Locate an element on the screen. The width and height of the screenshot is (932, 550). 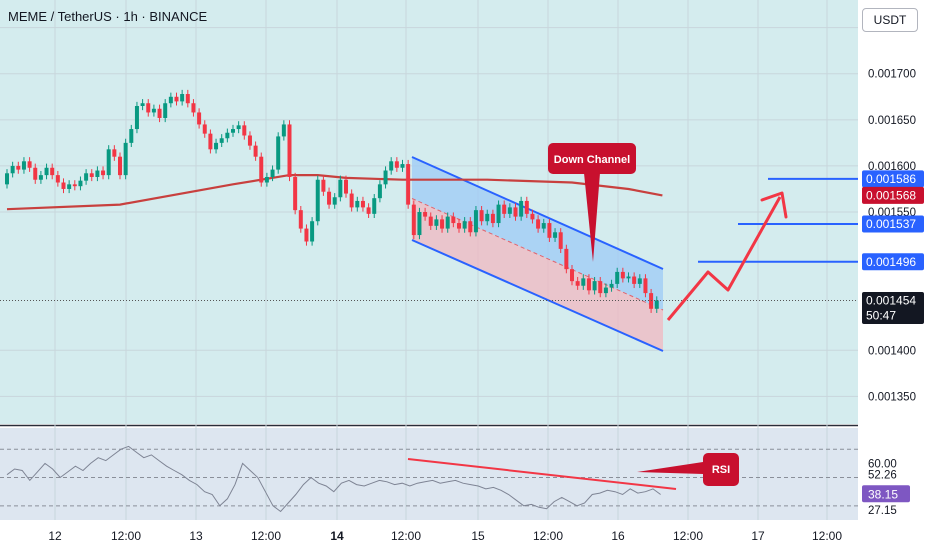
rsi-callout is located at coordinates (721, 469).